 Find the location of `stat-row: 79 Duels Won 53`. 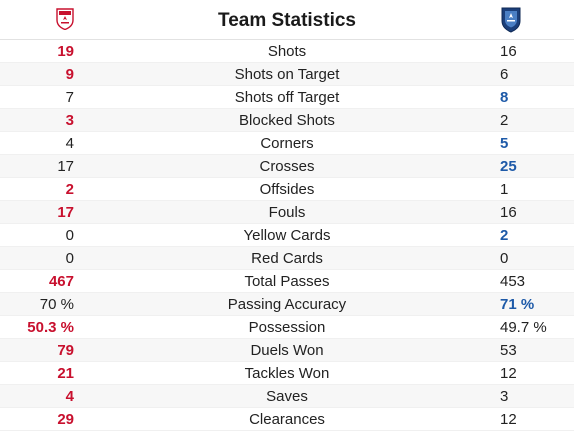

stat-row: 79 Duels Won 53 is located at coordinates (287, 350).